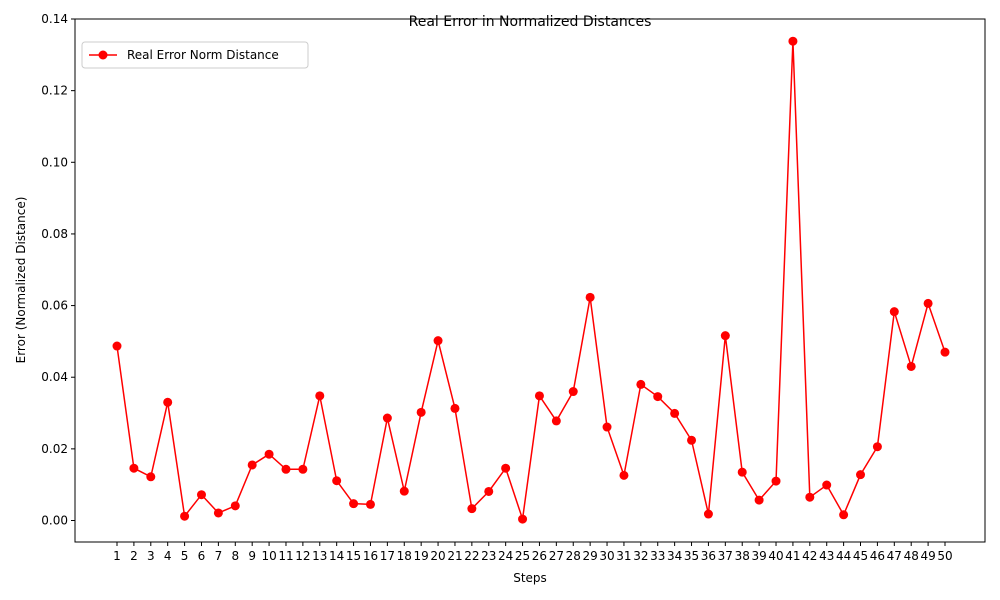  Describe the element at coordinates (725, 556) in the screenshot. I see `x-tick-label: 37` at that location.